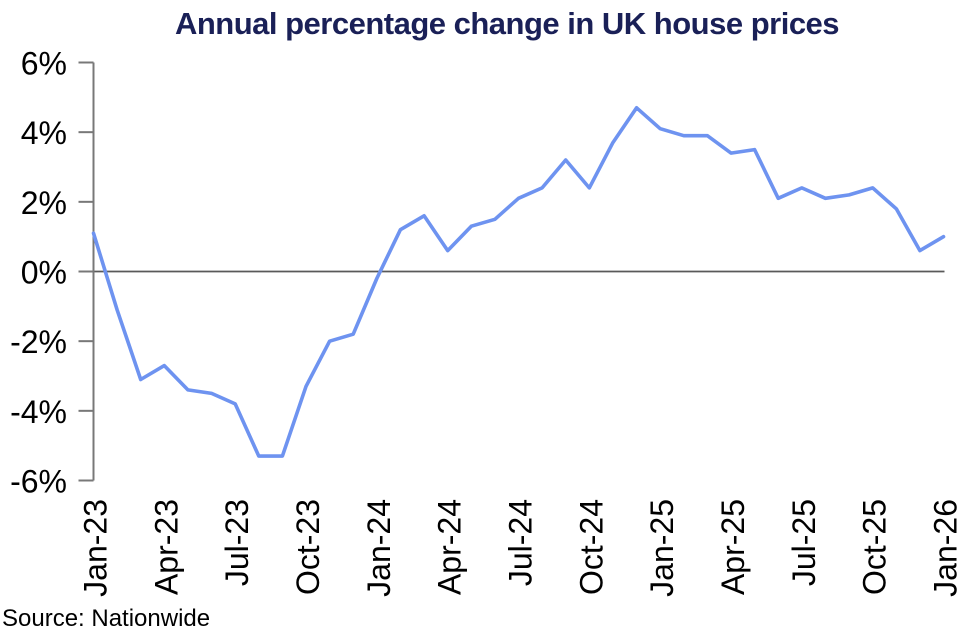 The height and width of the screenshot is (636, 974). What do you see at coordinates (38, 412) in the screenshot?
I see `y-tick-label: -4%` at bounding box center [38, 412].